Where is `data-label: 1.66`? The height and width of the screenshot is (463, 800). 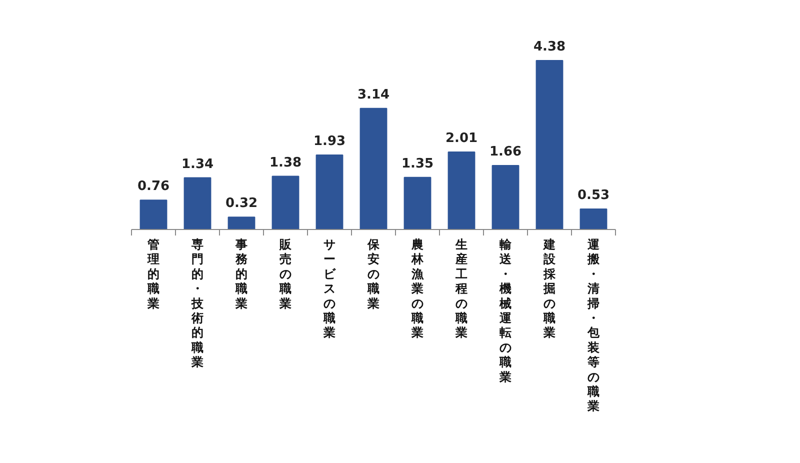
data-label: 1.66 is located at coordinates (505, 152).